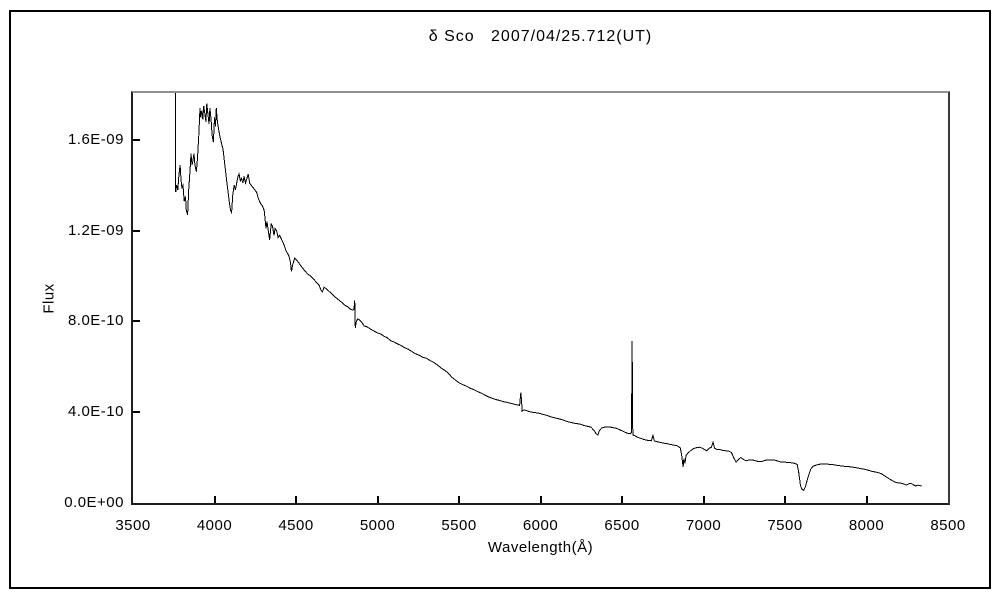 This screenshot has height=600, width=1000. What do you see at coordinates (540, 525) in the screenshot?
I see `x-tick-label: 6000` at bounding box center [540, 525].